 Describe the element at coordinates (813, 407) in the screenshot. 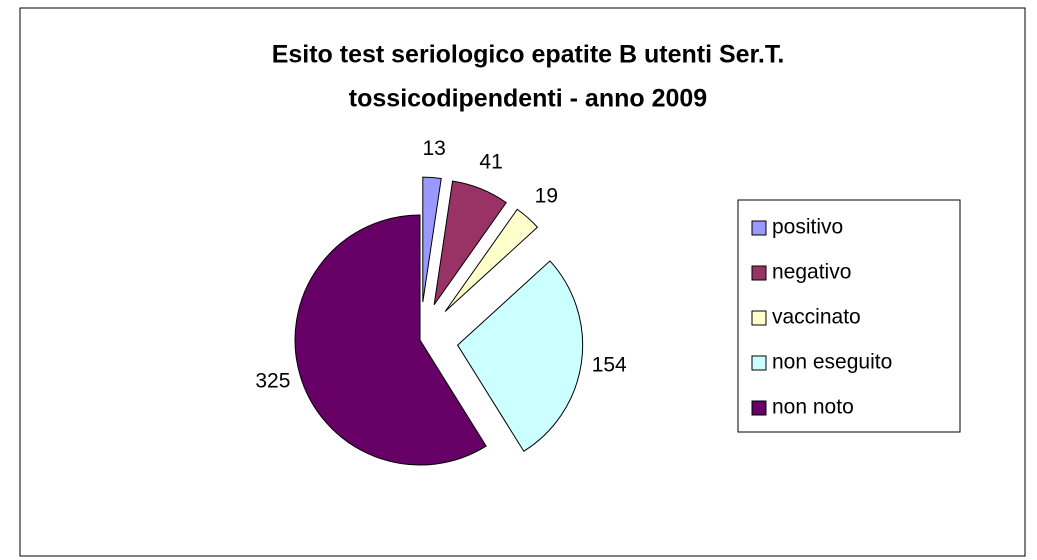

I see `legend-label: non noto` at that location.